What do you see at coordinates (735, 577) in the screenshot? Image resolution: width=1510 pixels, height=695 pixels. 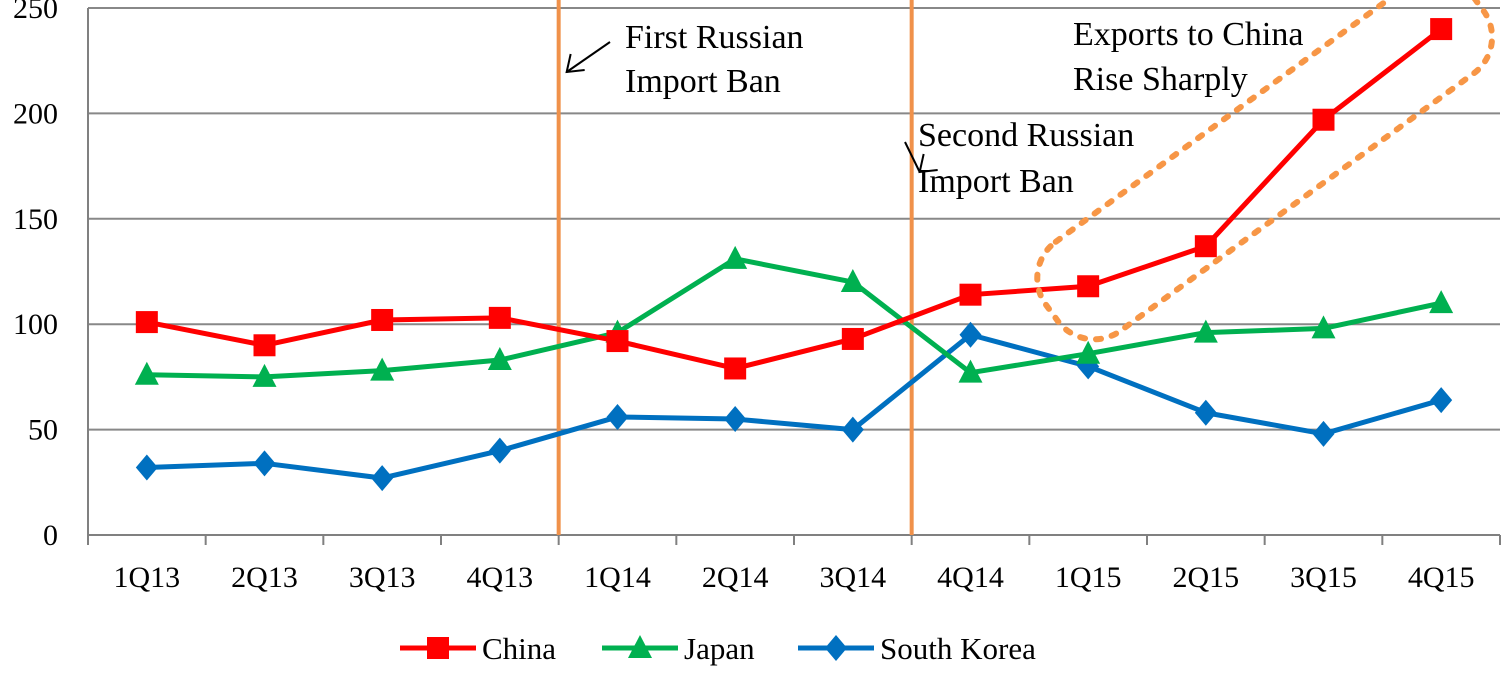 I see `x-tick-label: 2Q14` at bounding box center [735, 577].